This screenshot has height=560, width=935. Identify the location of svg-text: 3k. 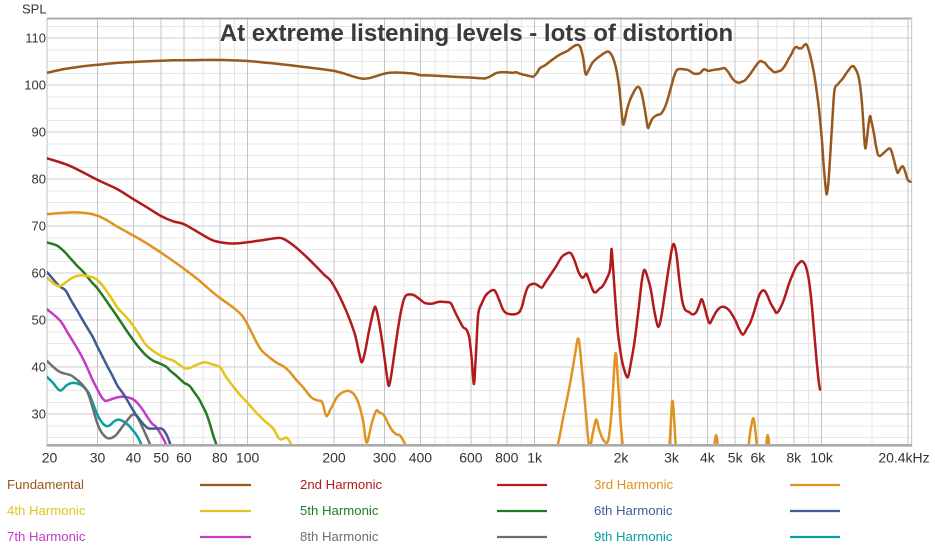
(672, 458).